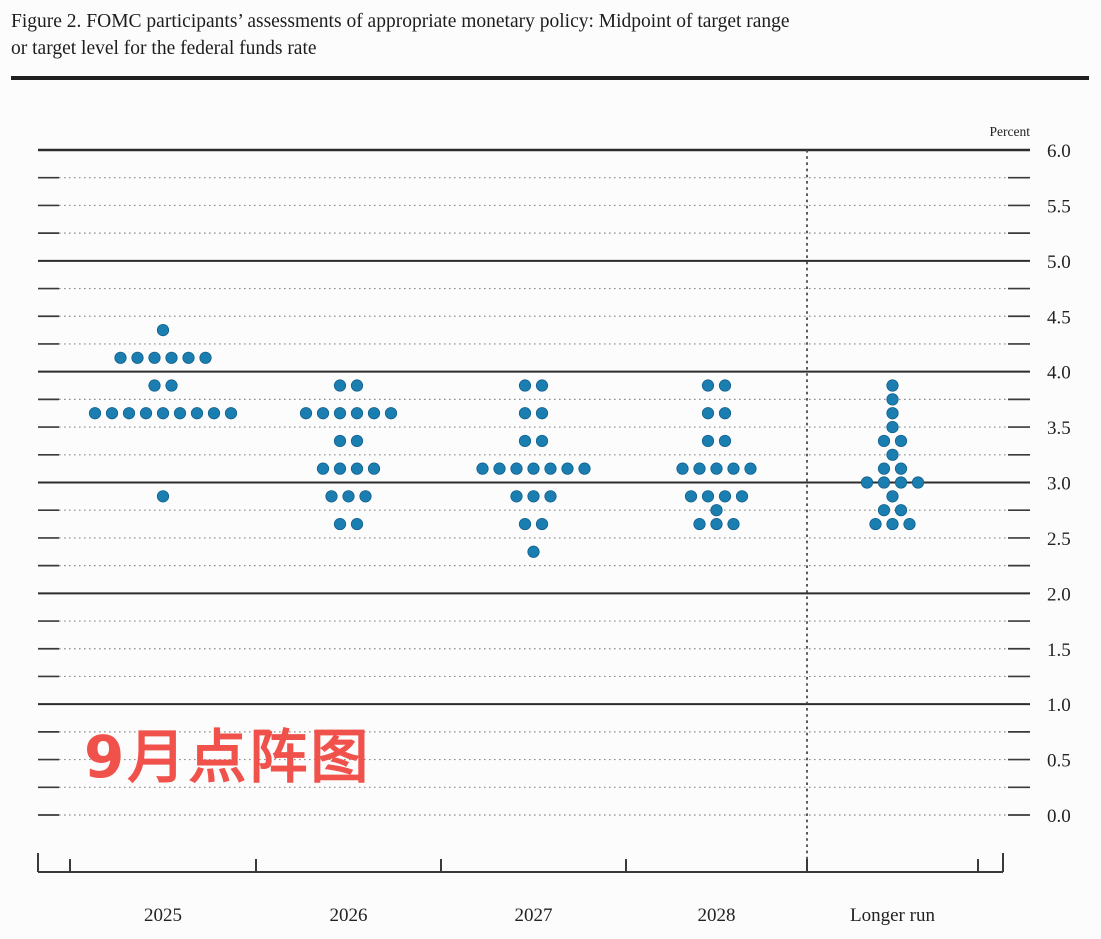 Image resolution: width=1101 pixels, height=939 pixels. What do you see at coordinates (1059, 650) in the screenshot?
I see `y-tick-label: 1.5` at bounding box center [1059, 650].